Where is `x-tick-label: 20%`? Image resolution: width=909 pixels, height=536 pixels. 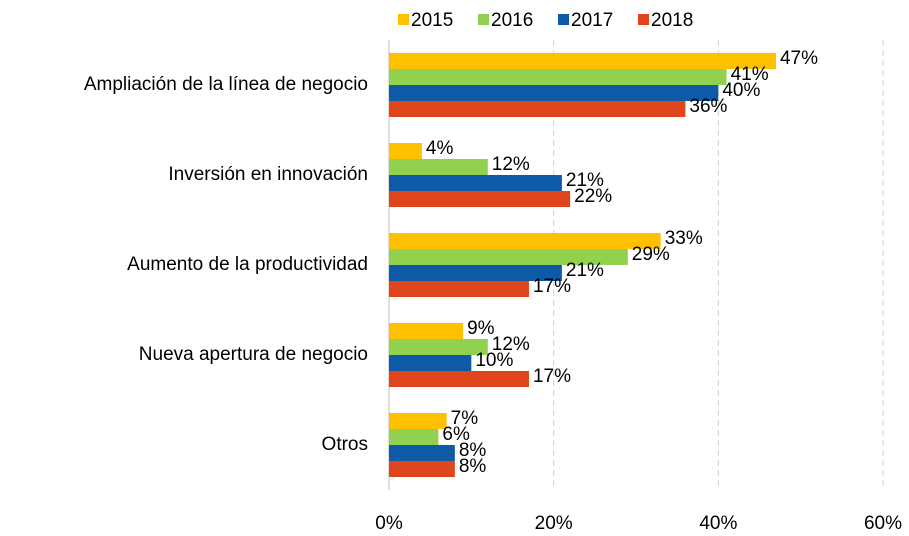
x-tick-label: 20% is located at coordinates (554, 523).